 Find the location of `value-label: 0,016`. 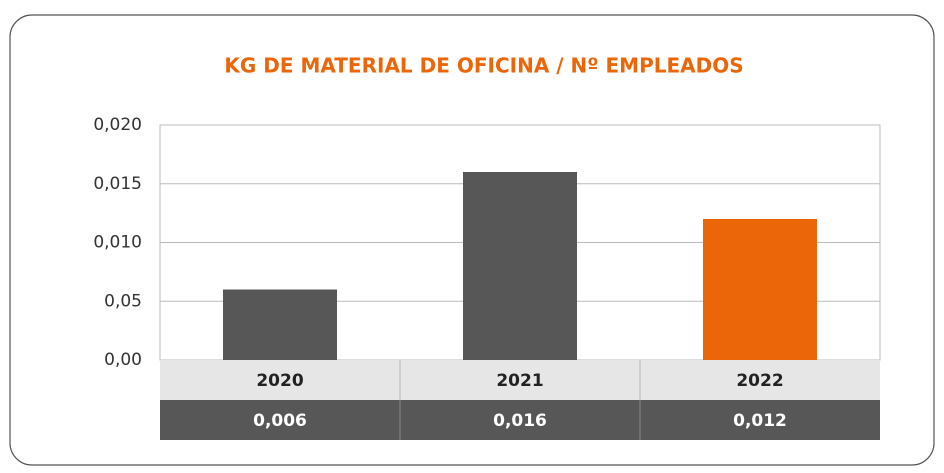

value-label: 0,016 is located at coordinates (520, 421).